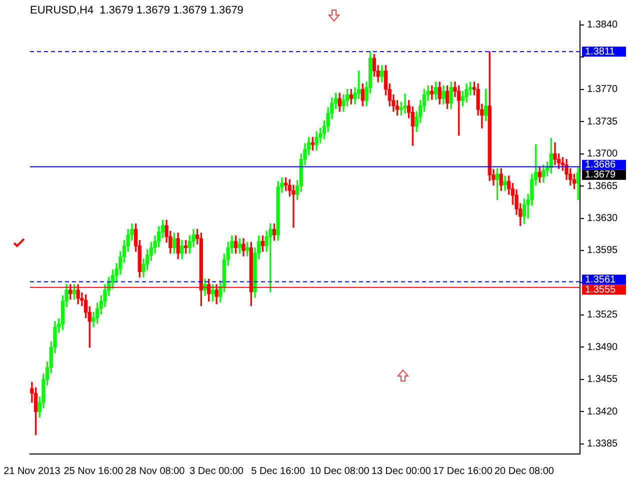 This screenshot has height=480, width=640. What do you see at coordinates (340, 471) in the screenshot?
I see `x-tick-label: 10 Dec 08:00` at bounding box center [340, 471].